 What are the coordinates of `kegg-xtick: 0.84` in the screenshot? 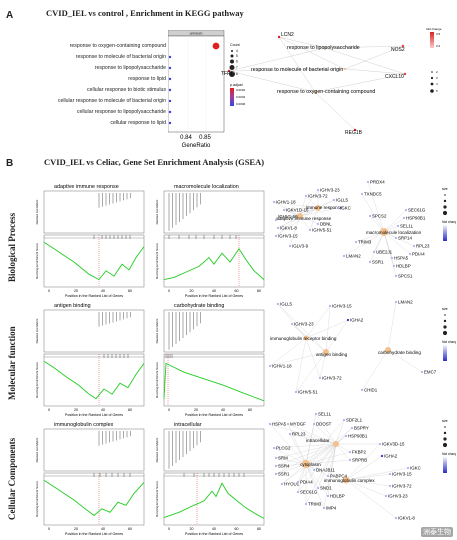 It's located at (186, 138).